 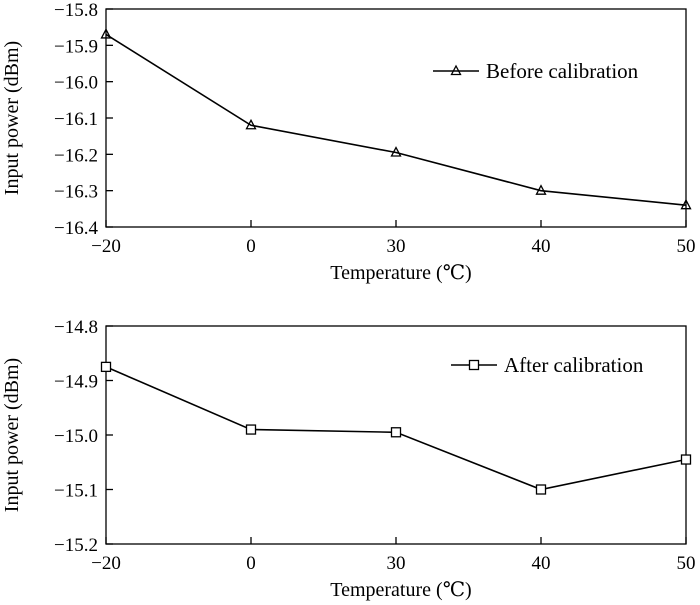 What do you see at coordinates (76, 46) in the screenshot?
I see `y-tick-label: −15.9` at bounding box center [76, 46].